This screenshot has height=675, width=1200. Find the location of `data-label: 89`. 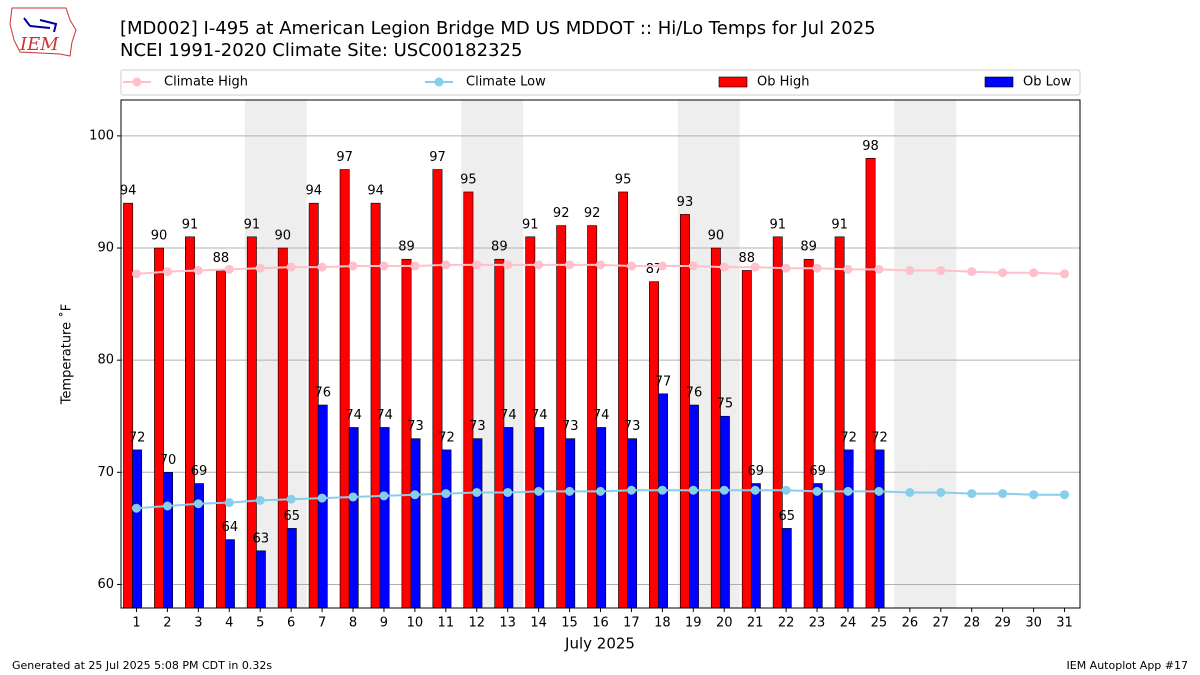

data-label: 89 is located at coordinates (808, 247).